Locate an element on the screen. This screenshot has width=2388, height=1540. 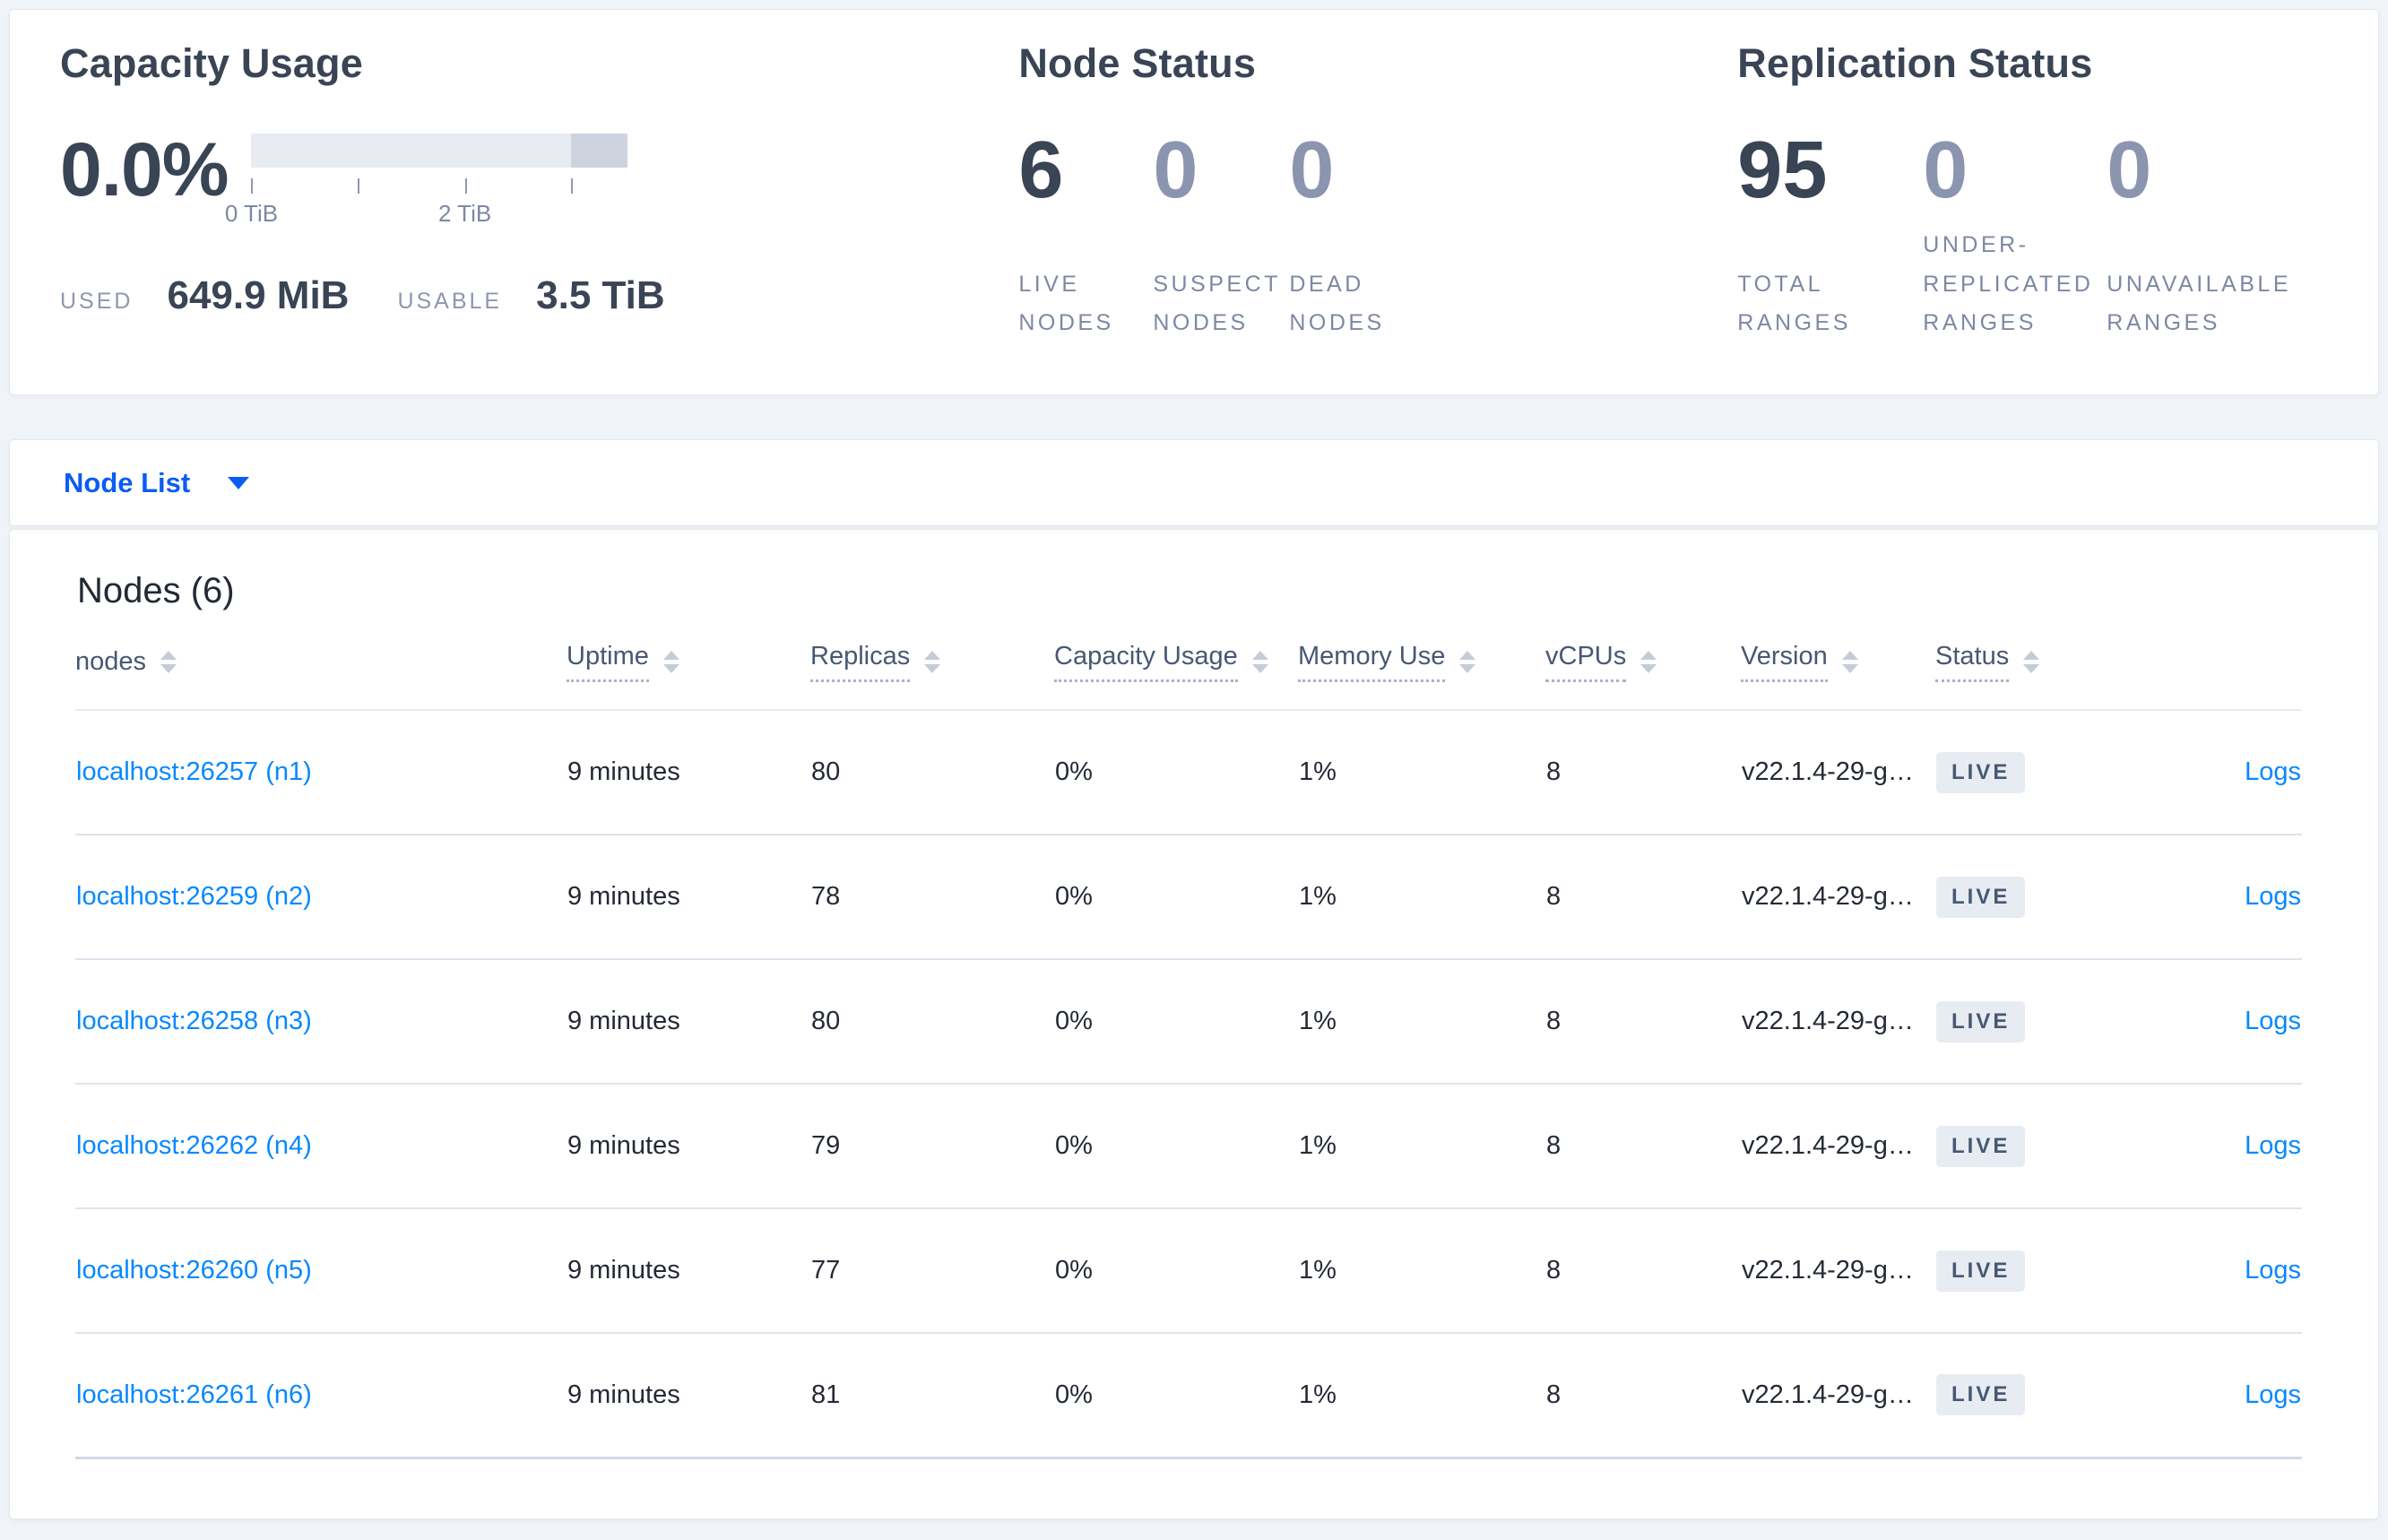
unavailable-ranges-label: UNAVAILABLE RANGES is located at coordinates (2199, 303).